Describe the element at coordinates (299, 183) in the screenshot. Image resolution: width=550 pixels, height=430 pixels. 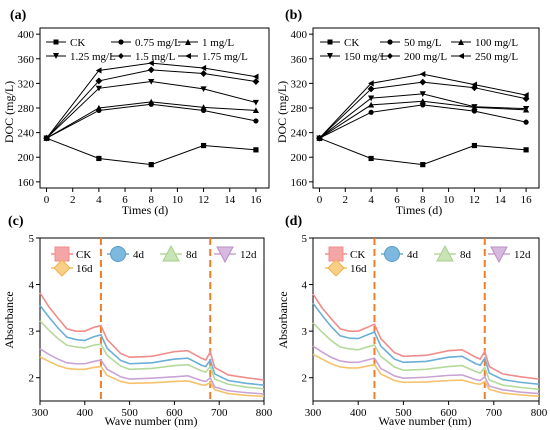
I see `y-tick-label: 160` at that location.